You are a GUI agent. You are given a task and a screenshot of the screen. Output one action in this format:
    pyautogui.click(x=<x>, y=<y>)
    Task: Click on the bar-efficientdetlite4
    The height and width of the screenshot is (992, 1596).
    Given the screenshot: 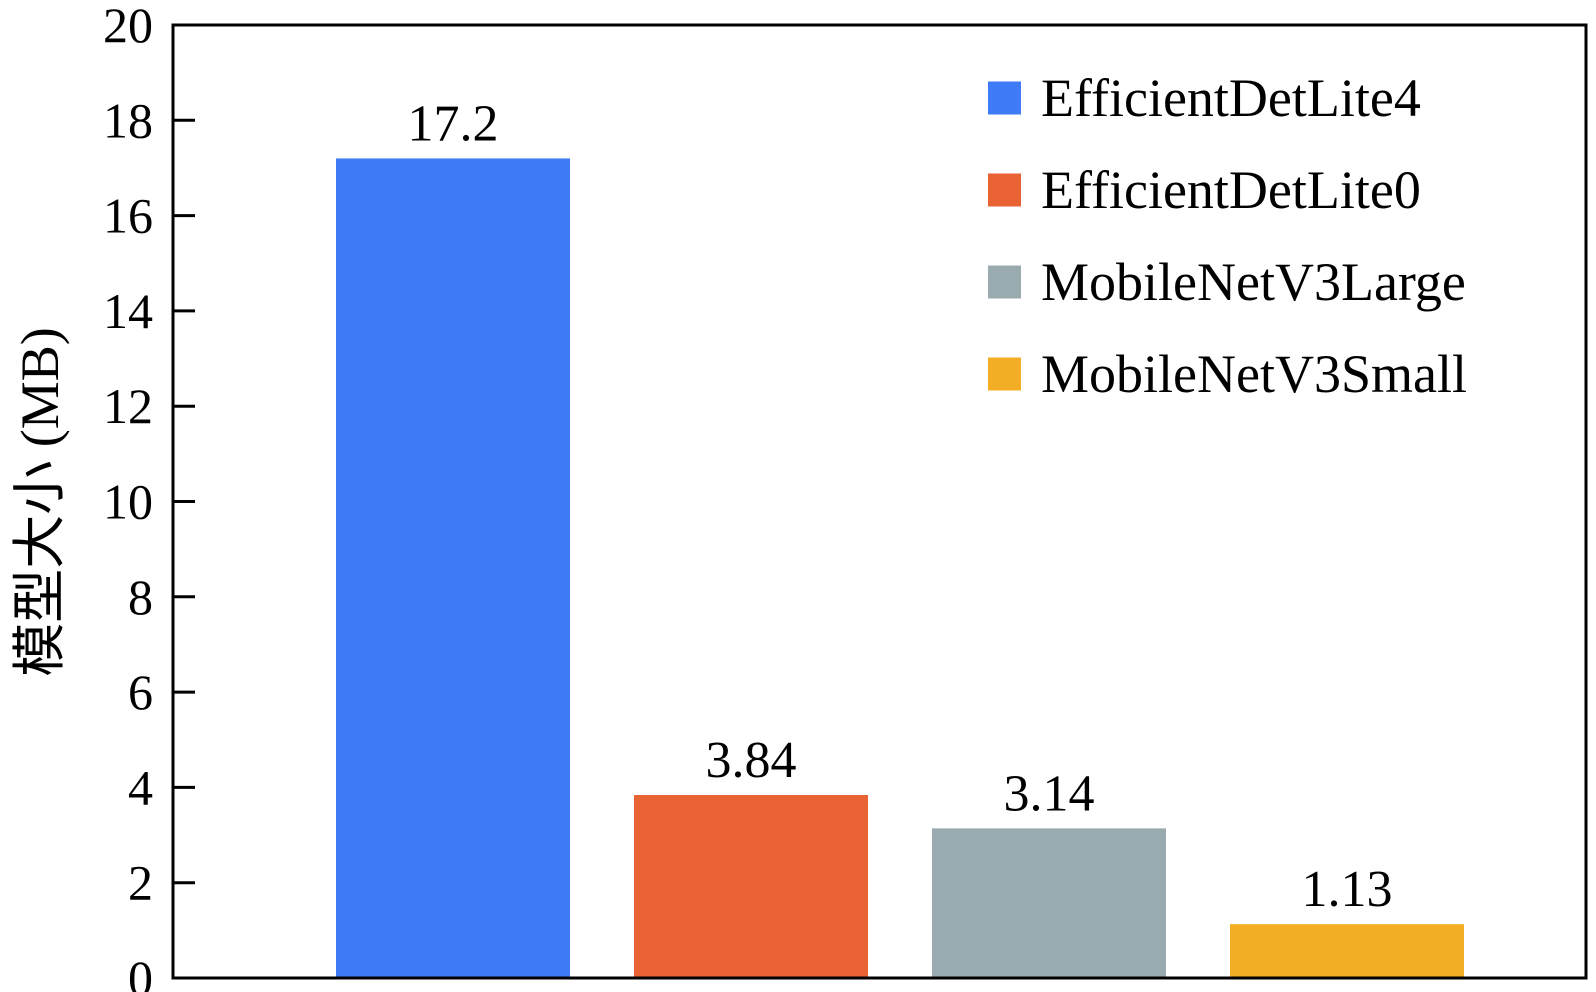 What is the action you would take?
    pyautogui.click(x=453, y=568)
    